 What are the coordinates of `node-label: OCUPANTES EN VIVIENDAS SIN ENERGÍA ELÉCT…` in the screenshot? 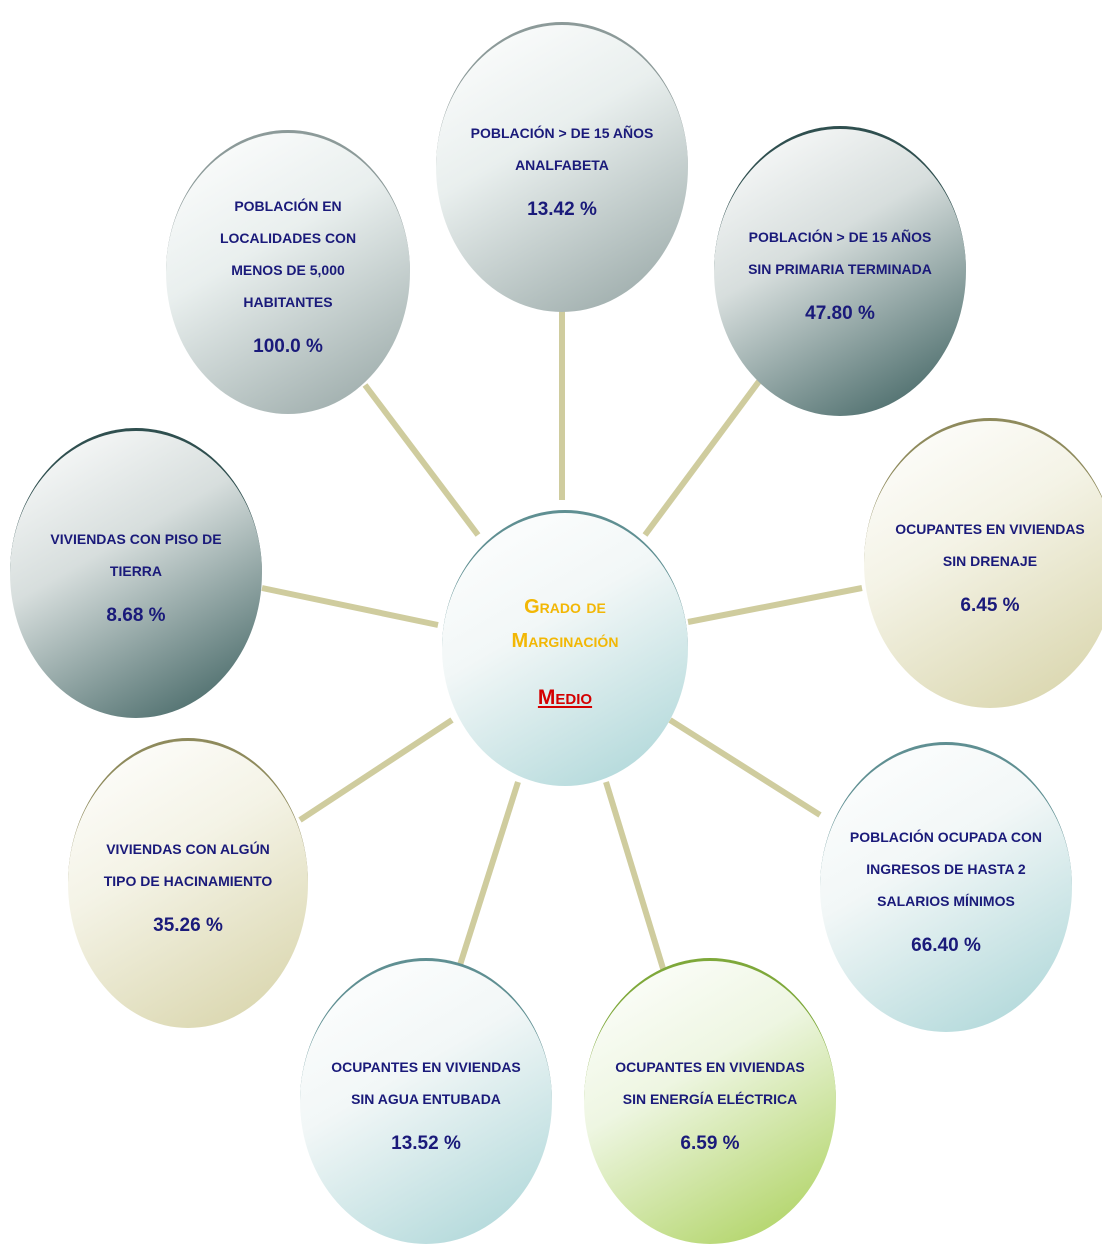 It's located at (710, 1082).